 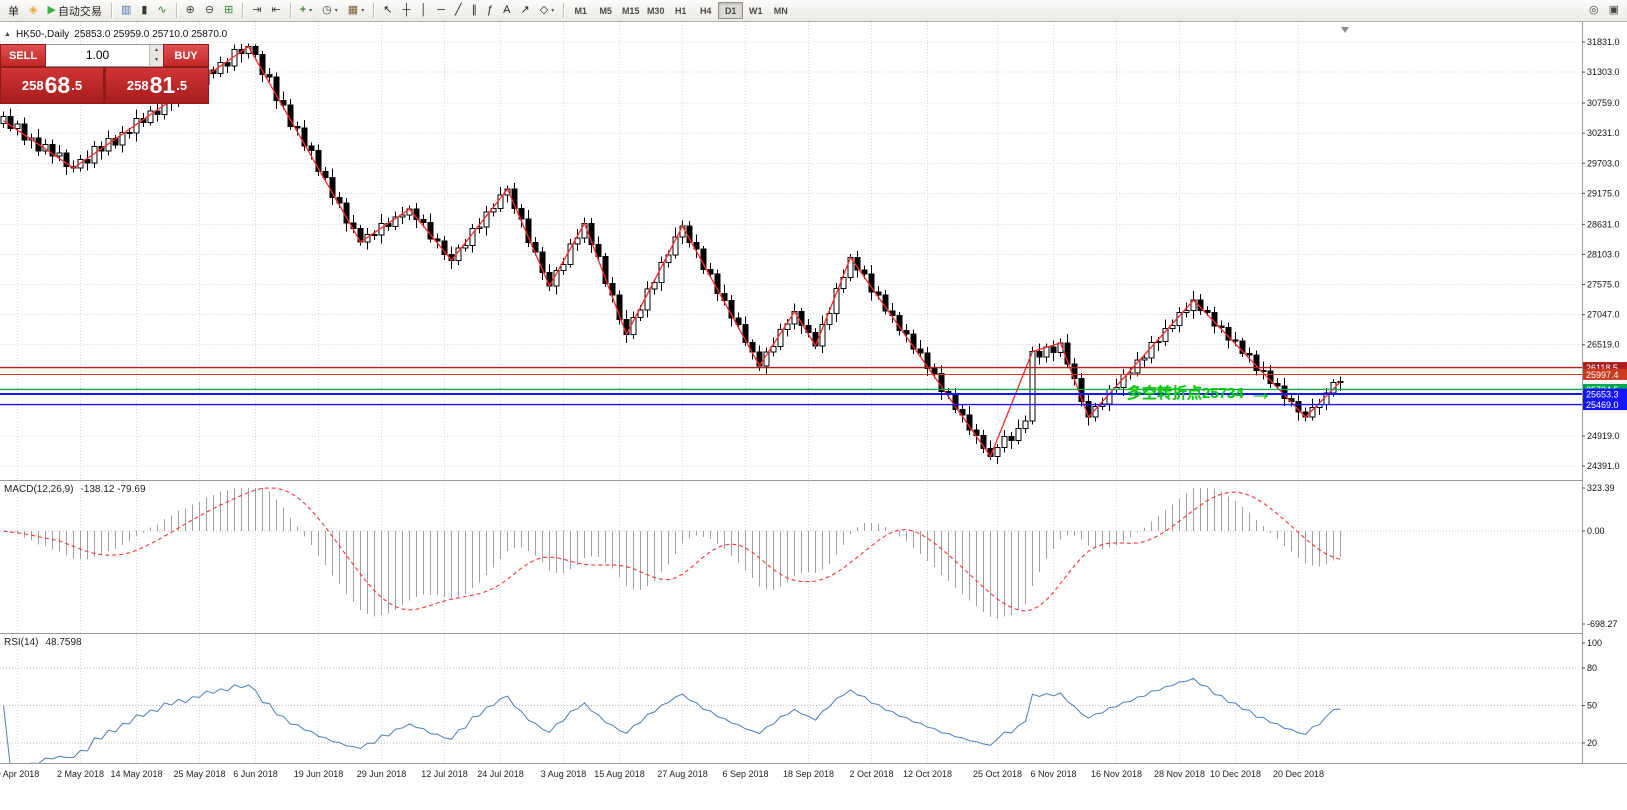 I want to click on one-click-trading-panel: SELL 1.00 ▲ ▼ BUY 258 68.5 258 81.5, so click(x=104, y=74).